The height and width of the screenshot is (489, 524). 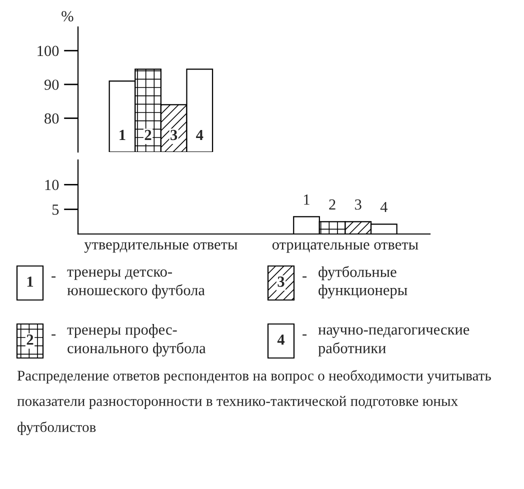 I want to click on text: 4, so click(x=281, y=339).